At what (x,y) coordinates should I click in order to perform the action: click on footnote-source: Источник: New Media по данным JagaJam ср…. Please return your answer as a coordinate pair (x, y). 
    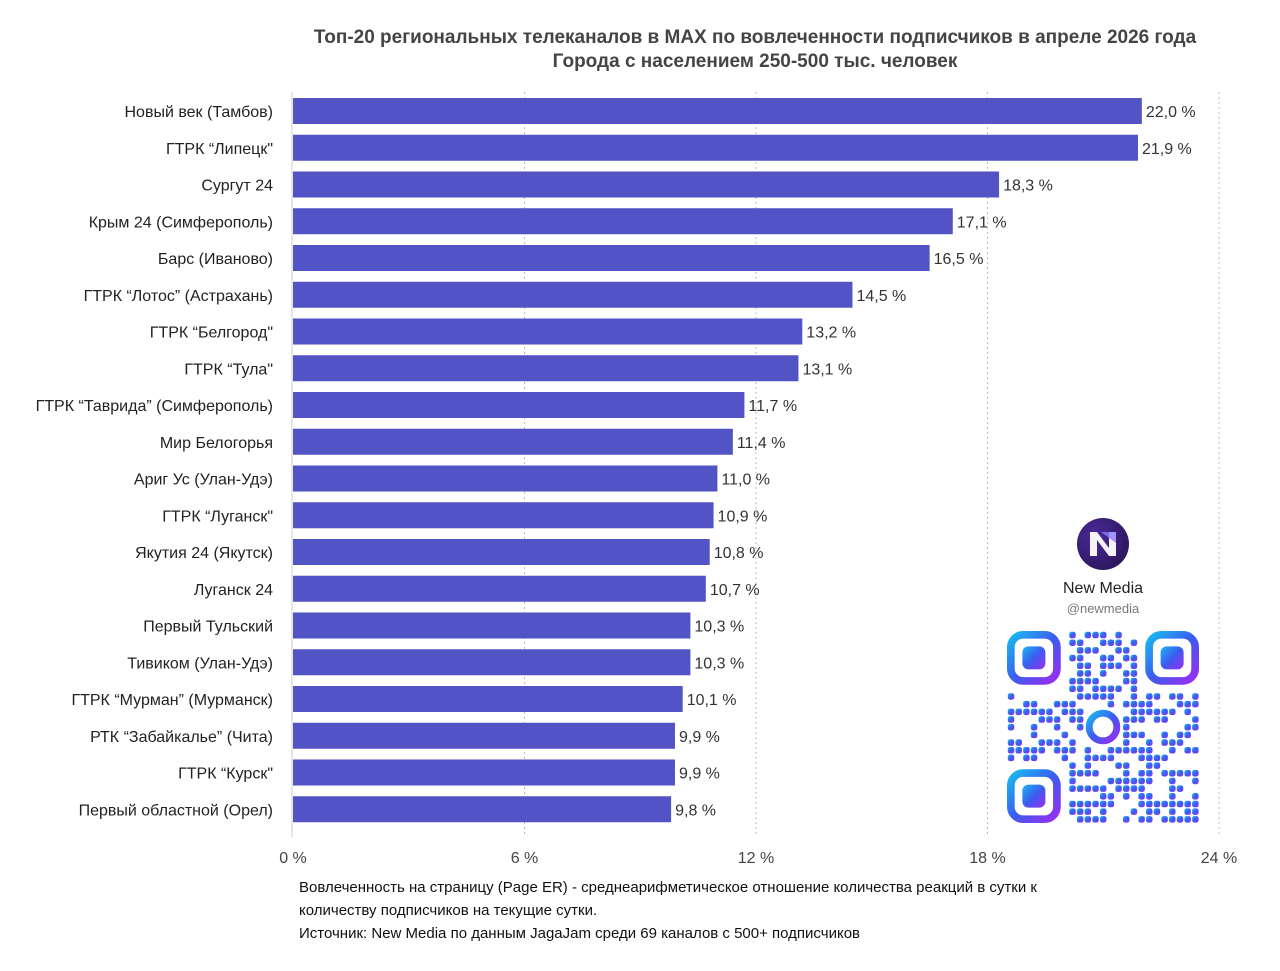
    Looking at the image, I should click on (579, 933).